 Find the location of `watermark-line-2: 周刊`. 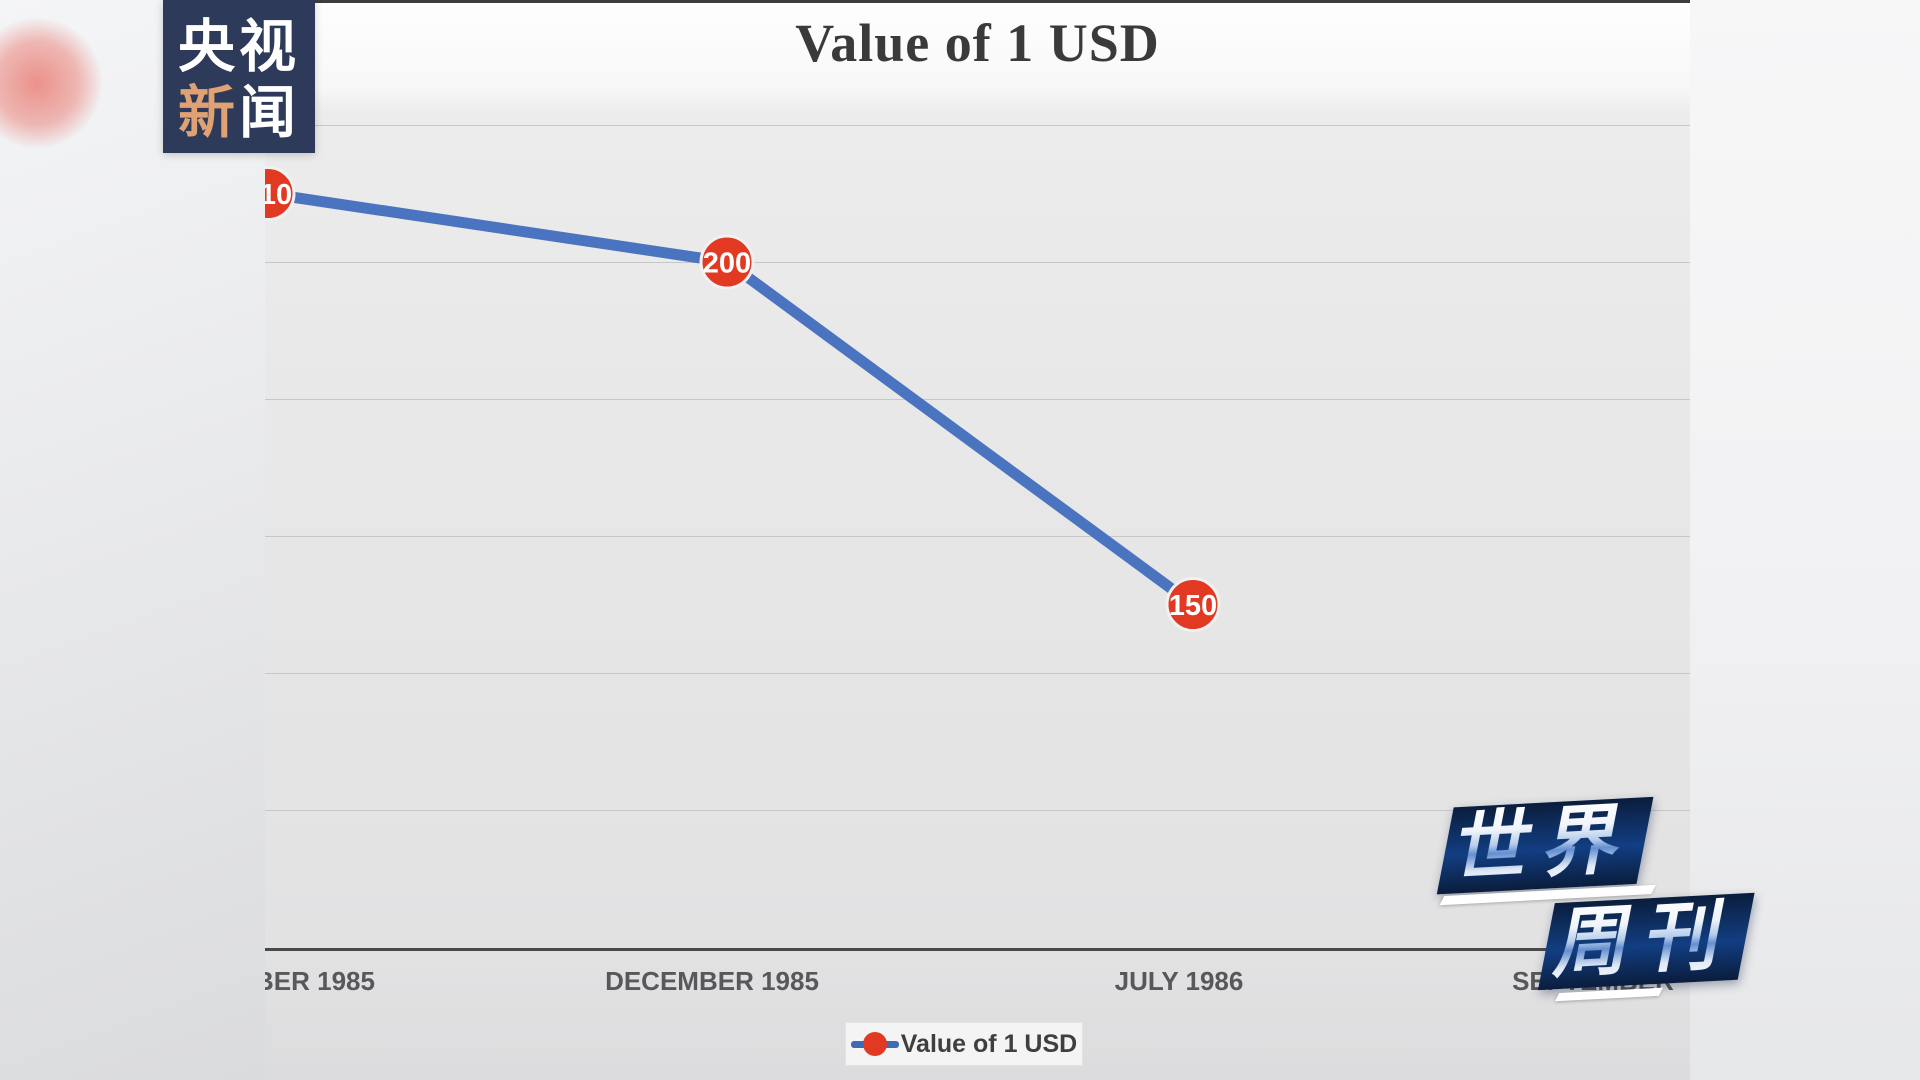

watermark-line-2: 周刊 is located at coordinates (1646, 941).